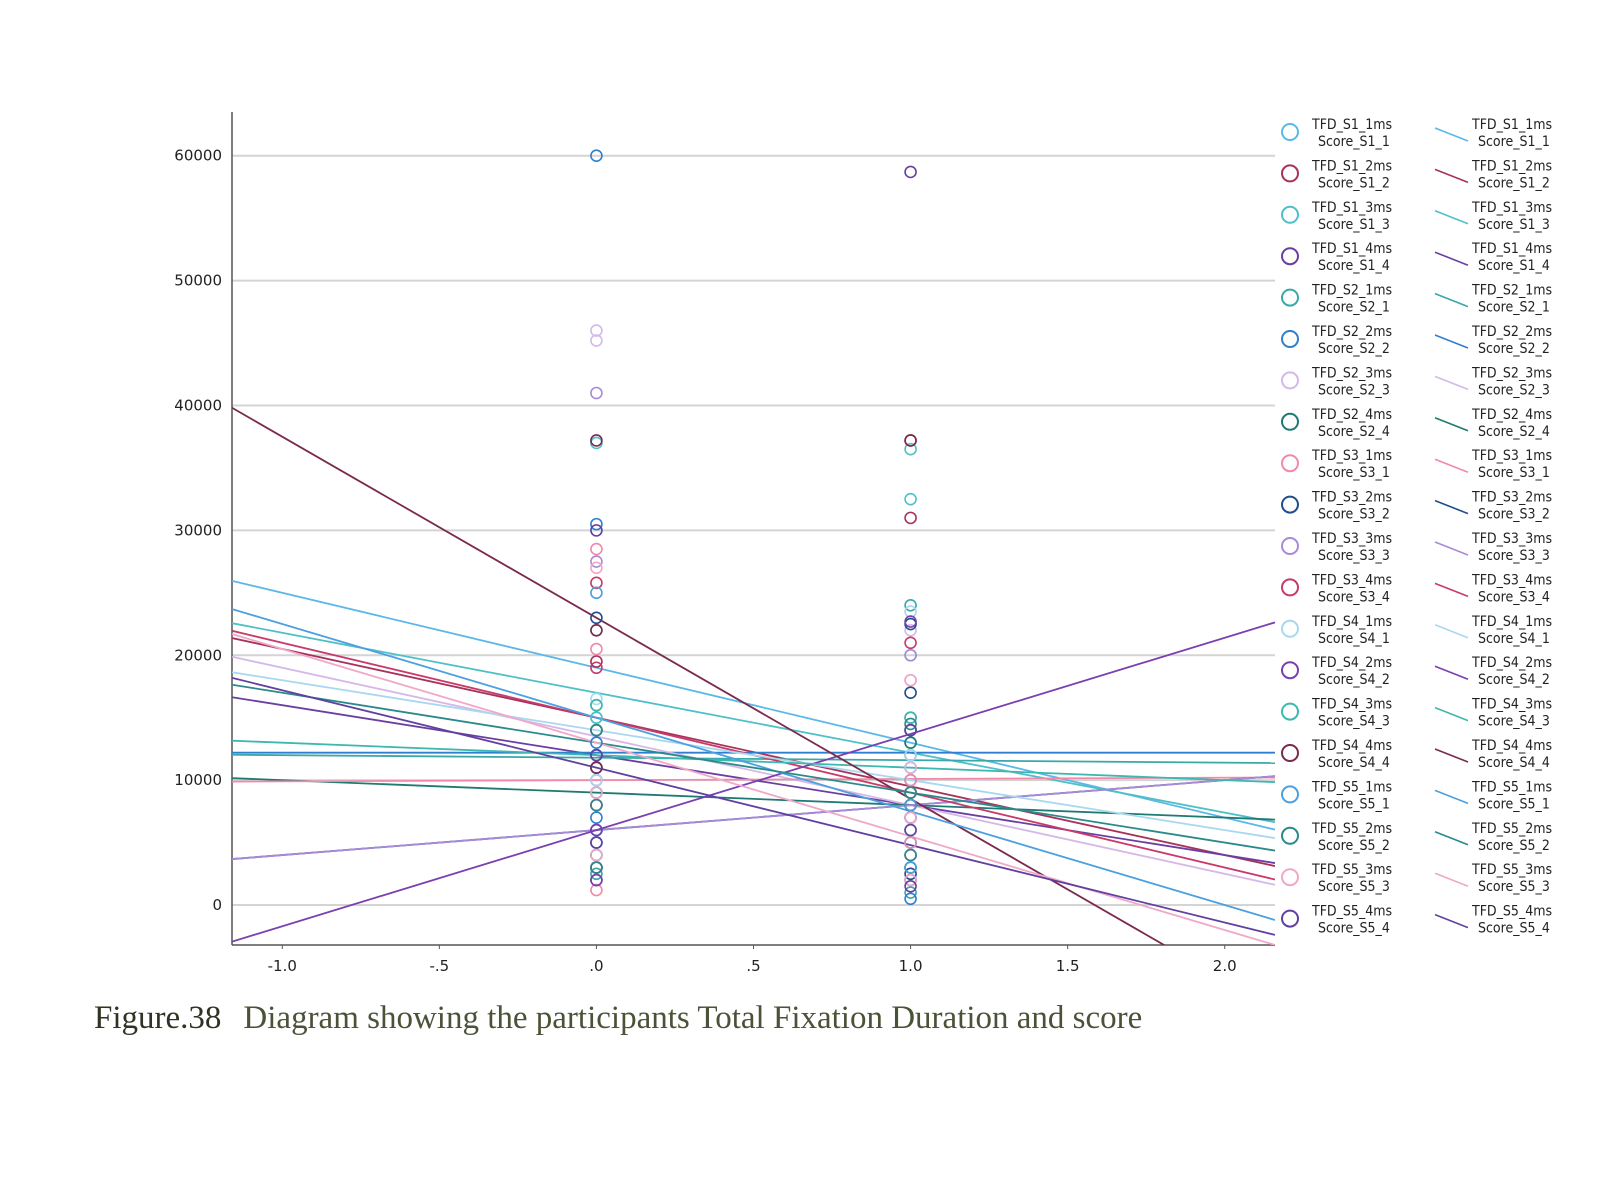 Image resolution: width=1600 pixels, height=1200 pixels. I want to click on legend-label: Score_S5_4, so click(1354, 929).